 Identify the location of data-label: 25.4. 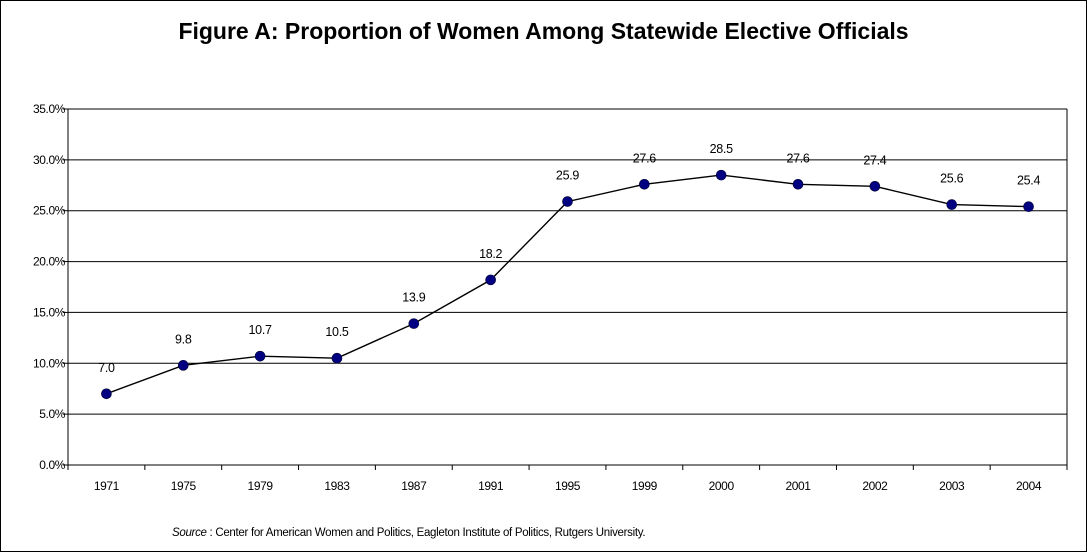
(1028, 181).